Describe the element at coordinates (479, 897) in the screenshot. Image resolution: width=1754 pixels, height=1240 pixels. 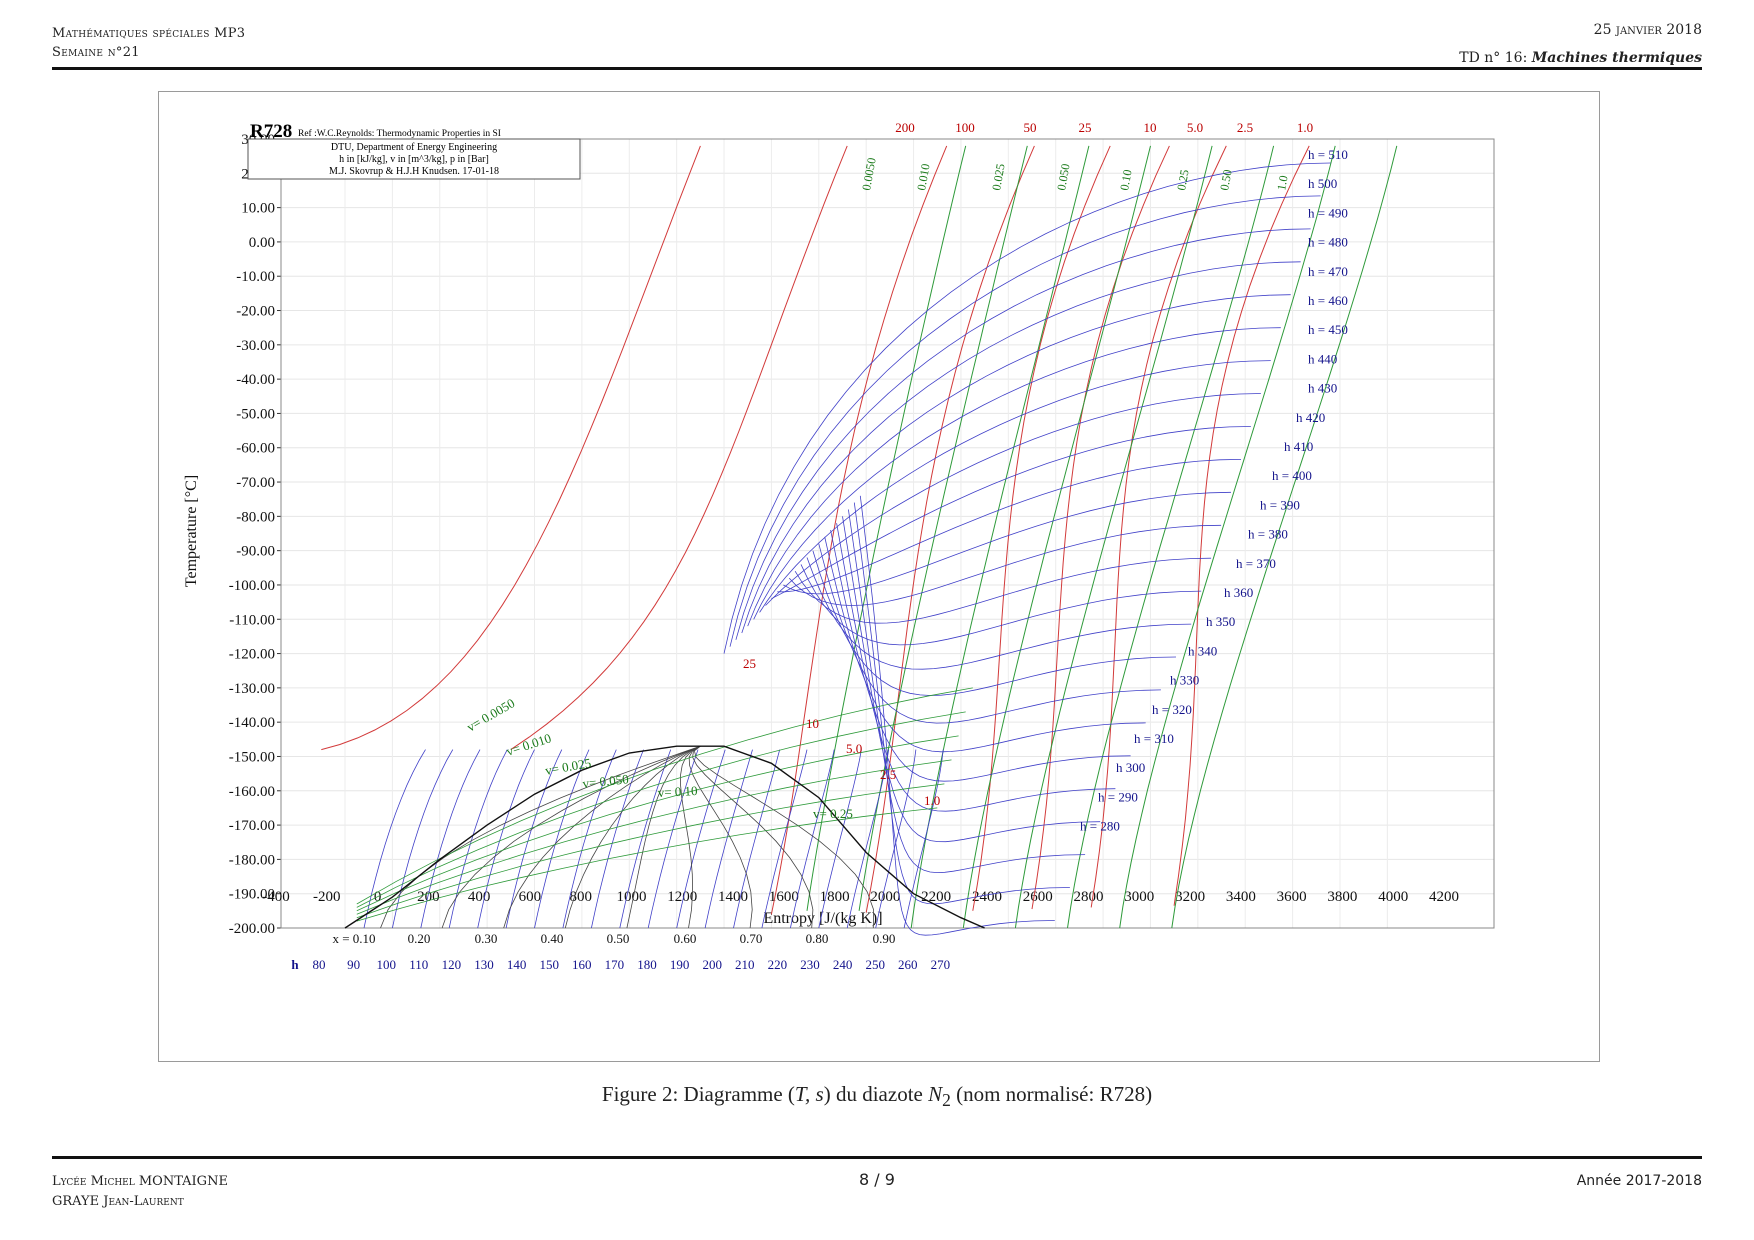
I see `x-tick-label: 400` at that location.